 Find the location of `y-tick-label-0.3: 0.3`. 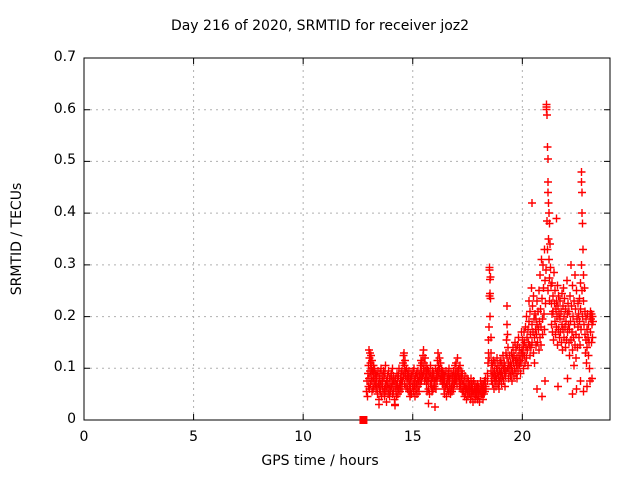

y-tick-label-0.3: 0.3 is located at coordinates (64, 263).